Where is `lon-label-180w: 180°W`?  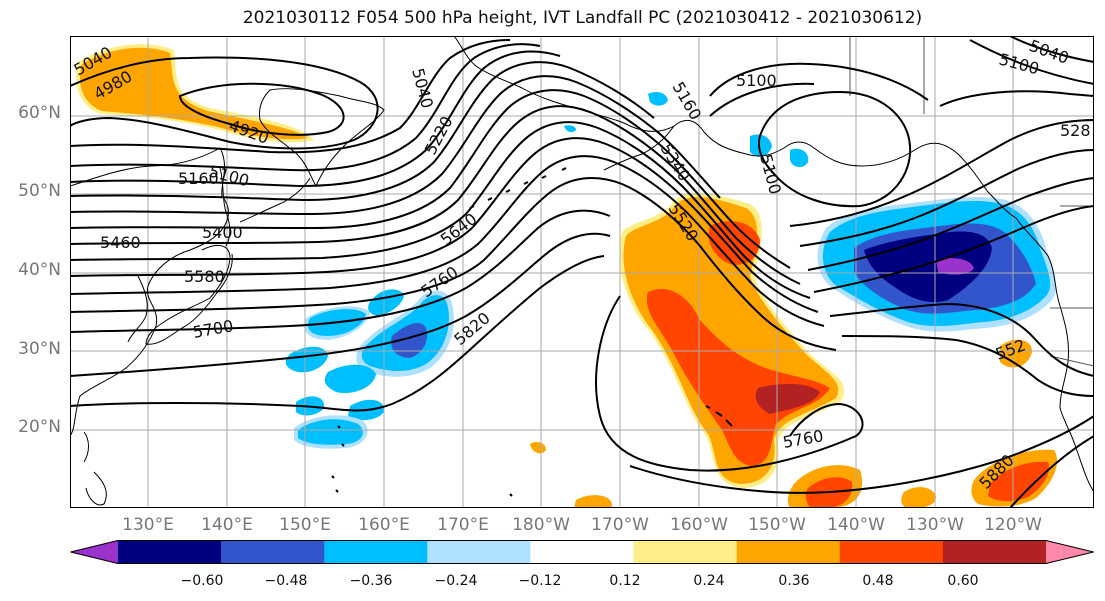 lon-label-180w: 180°W is located at coordinates (541, 525).